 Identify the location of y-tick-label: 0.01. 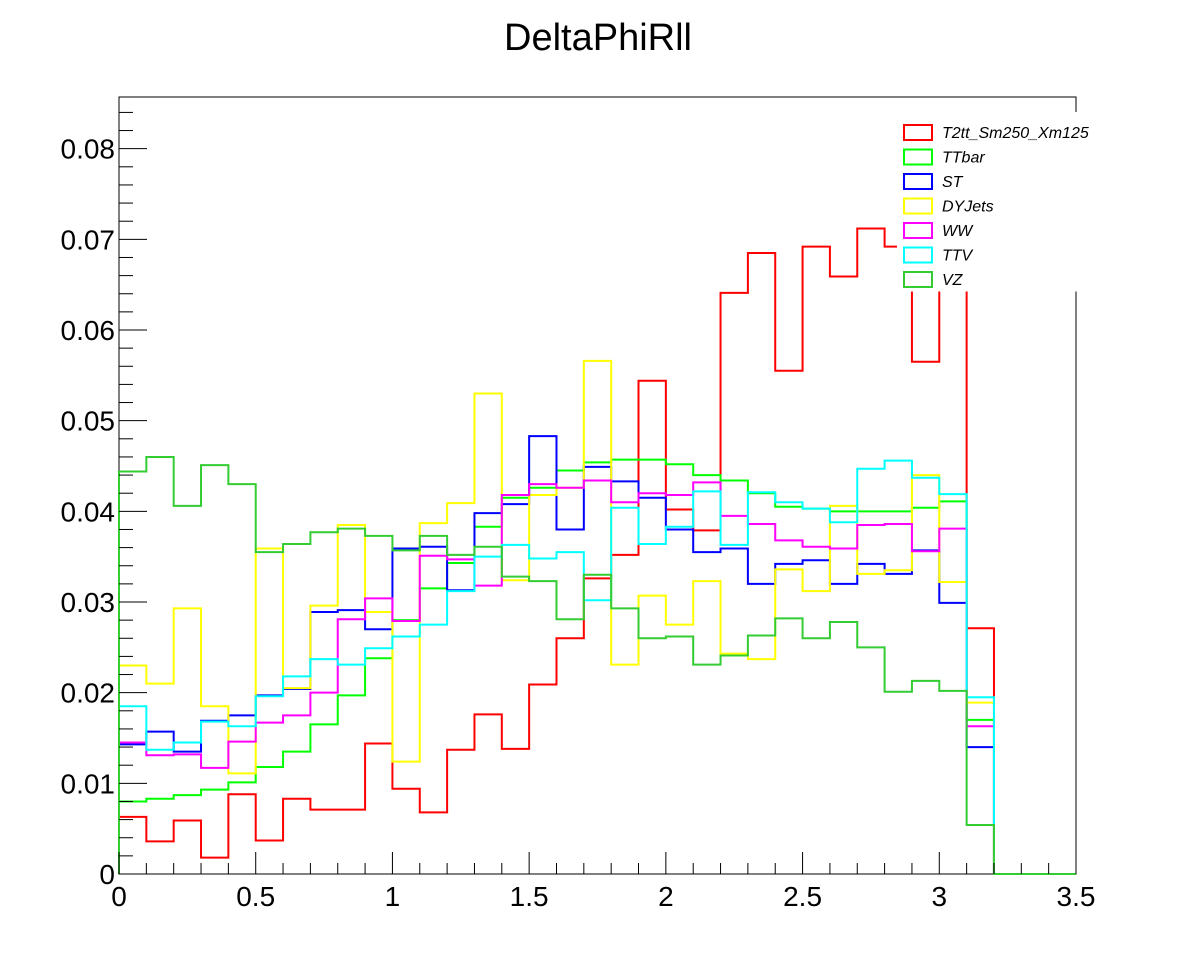
(88, 783).